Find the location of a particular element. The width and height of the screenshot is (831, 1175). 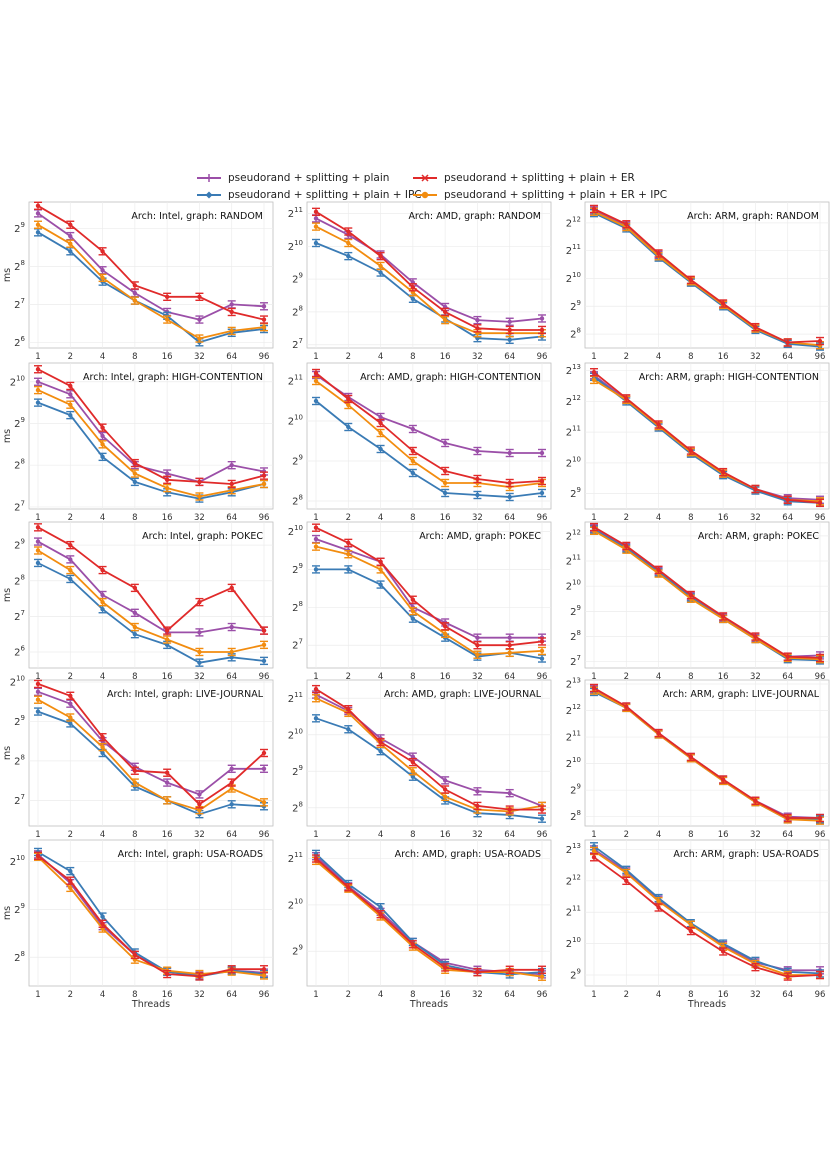

x-tick-label: 4 is located at coordinates (658, 995).